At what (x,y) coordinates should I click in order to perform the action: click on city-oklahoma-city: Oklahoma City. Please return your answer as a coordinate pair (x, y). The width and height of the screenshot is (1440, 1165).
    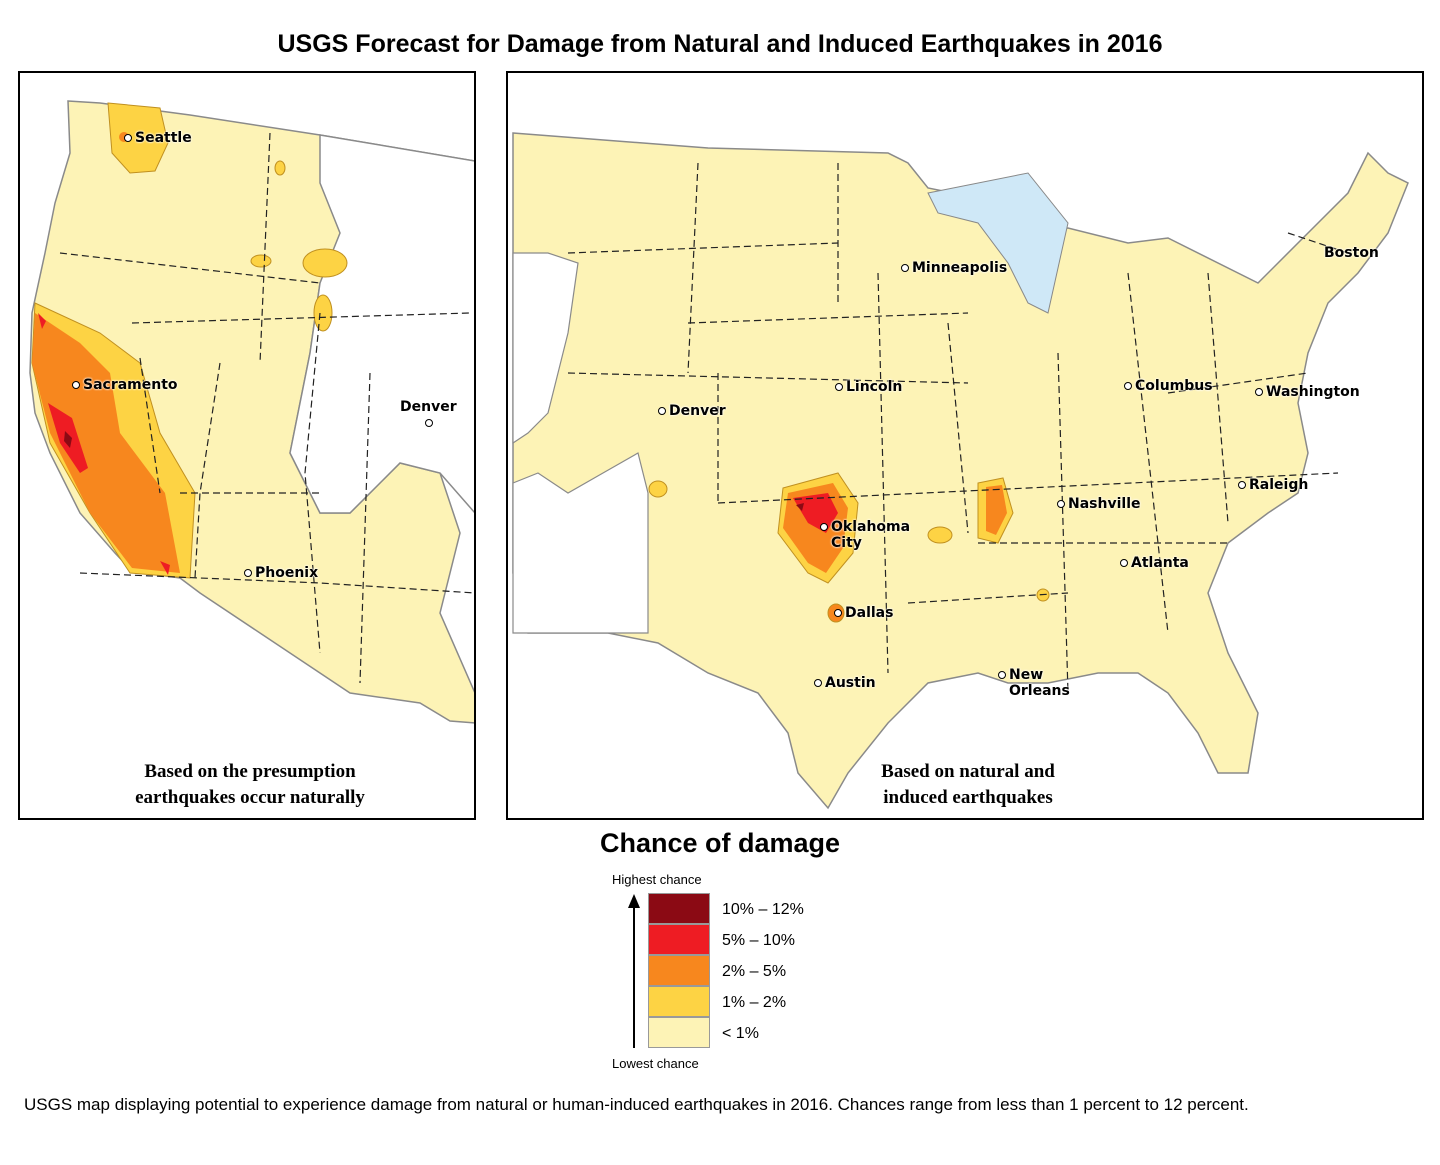
    Looking at the image, I should click on (865, 535).